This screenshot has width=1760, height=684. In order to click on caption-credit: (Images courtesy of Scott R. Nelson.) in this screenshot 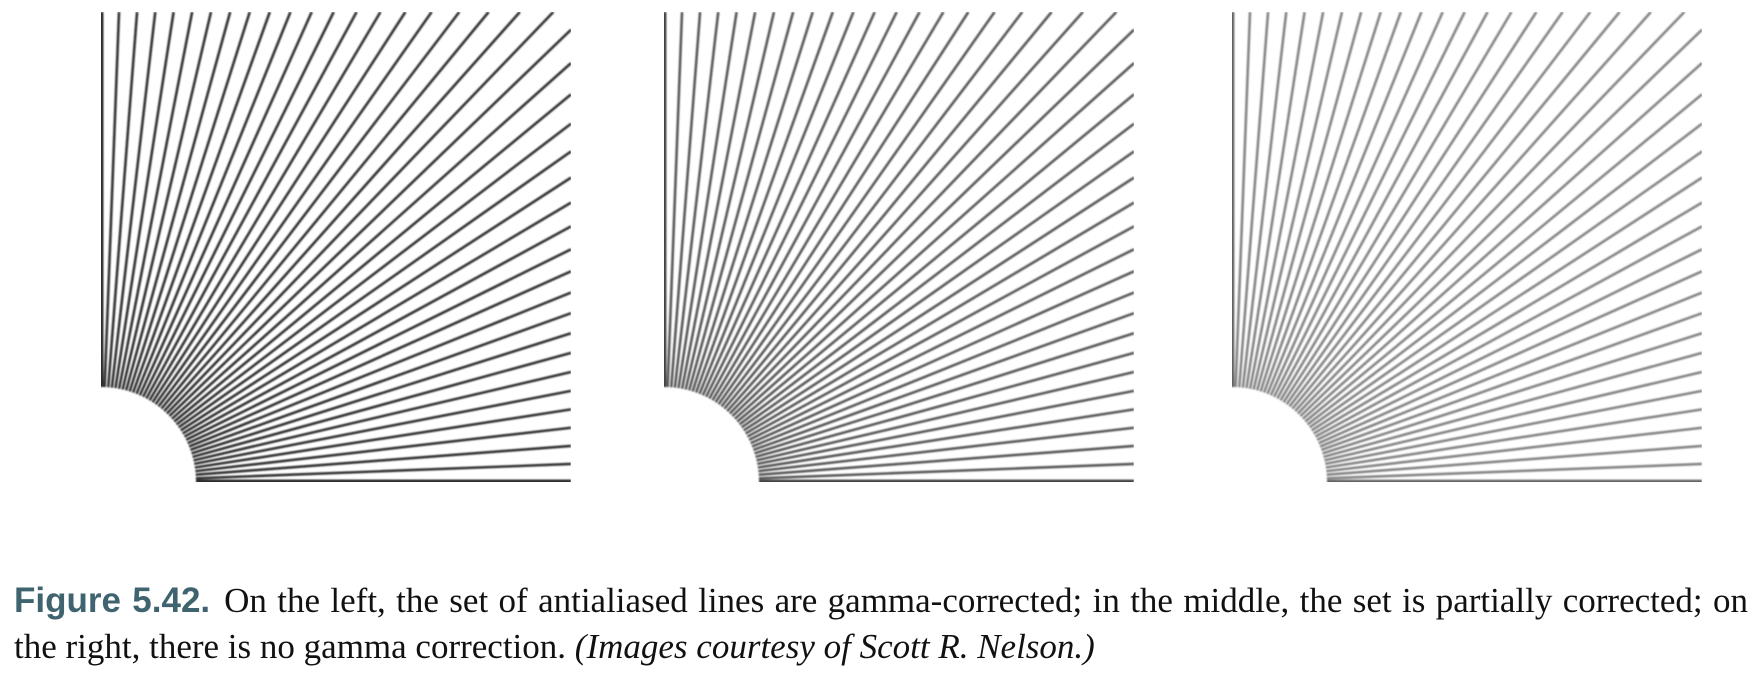, I will do `click(834, 646)`.